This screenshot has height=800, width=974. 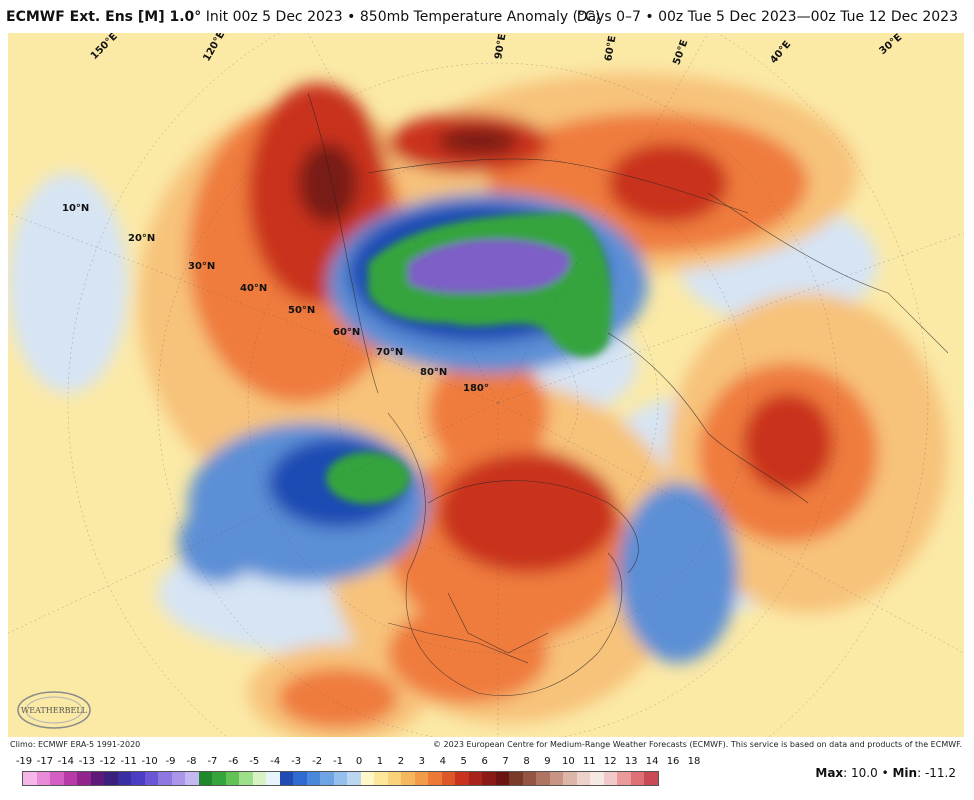 What do you see at coordinates (864, 773) in the screenshot?
I see `max-value: 10.0` at bounding box center [864, 773].